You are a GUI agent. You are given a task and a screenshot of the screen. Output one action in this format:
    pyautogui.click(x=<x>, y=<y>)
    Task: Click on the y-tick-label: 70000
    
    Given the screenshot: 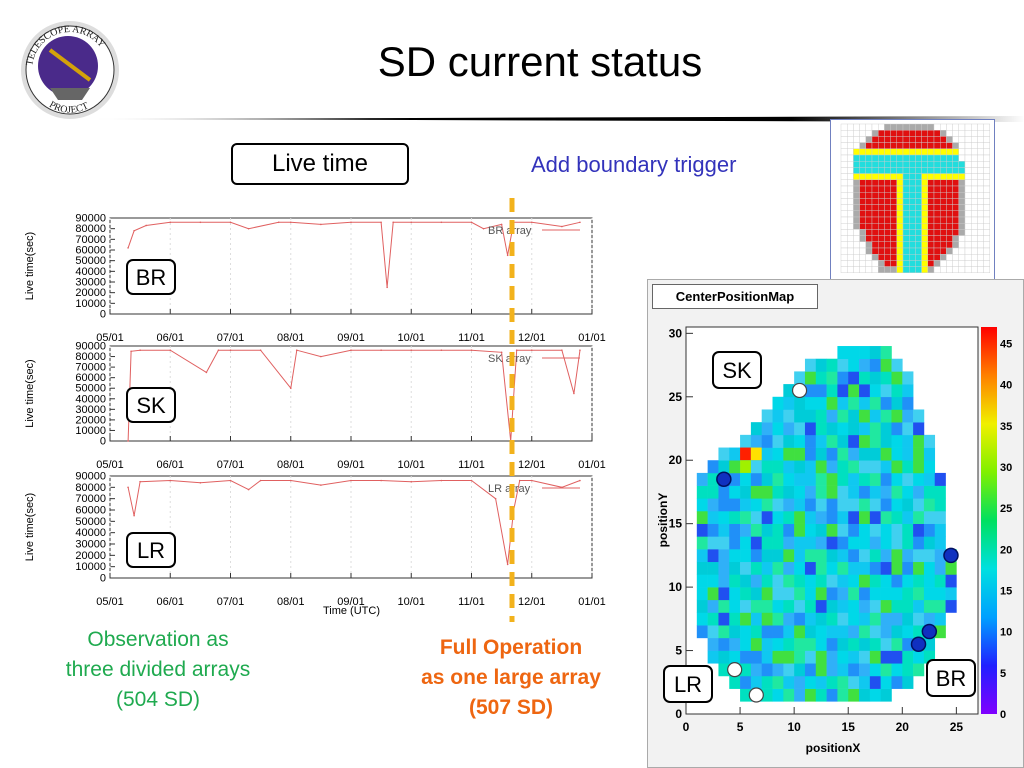 What is the action you would take?
    pyautogui.click(x=90, y=368)
    